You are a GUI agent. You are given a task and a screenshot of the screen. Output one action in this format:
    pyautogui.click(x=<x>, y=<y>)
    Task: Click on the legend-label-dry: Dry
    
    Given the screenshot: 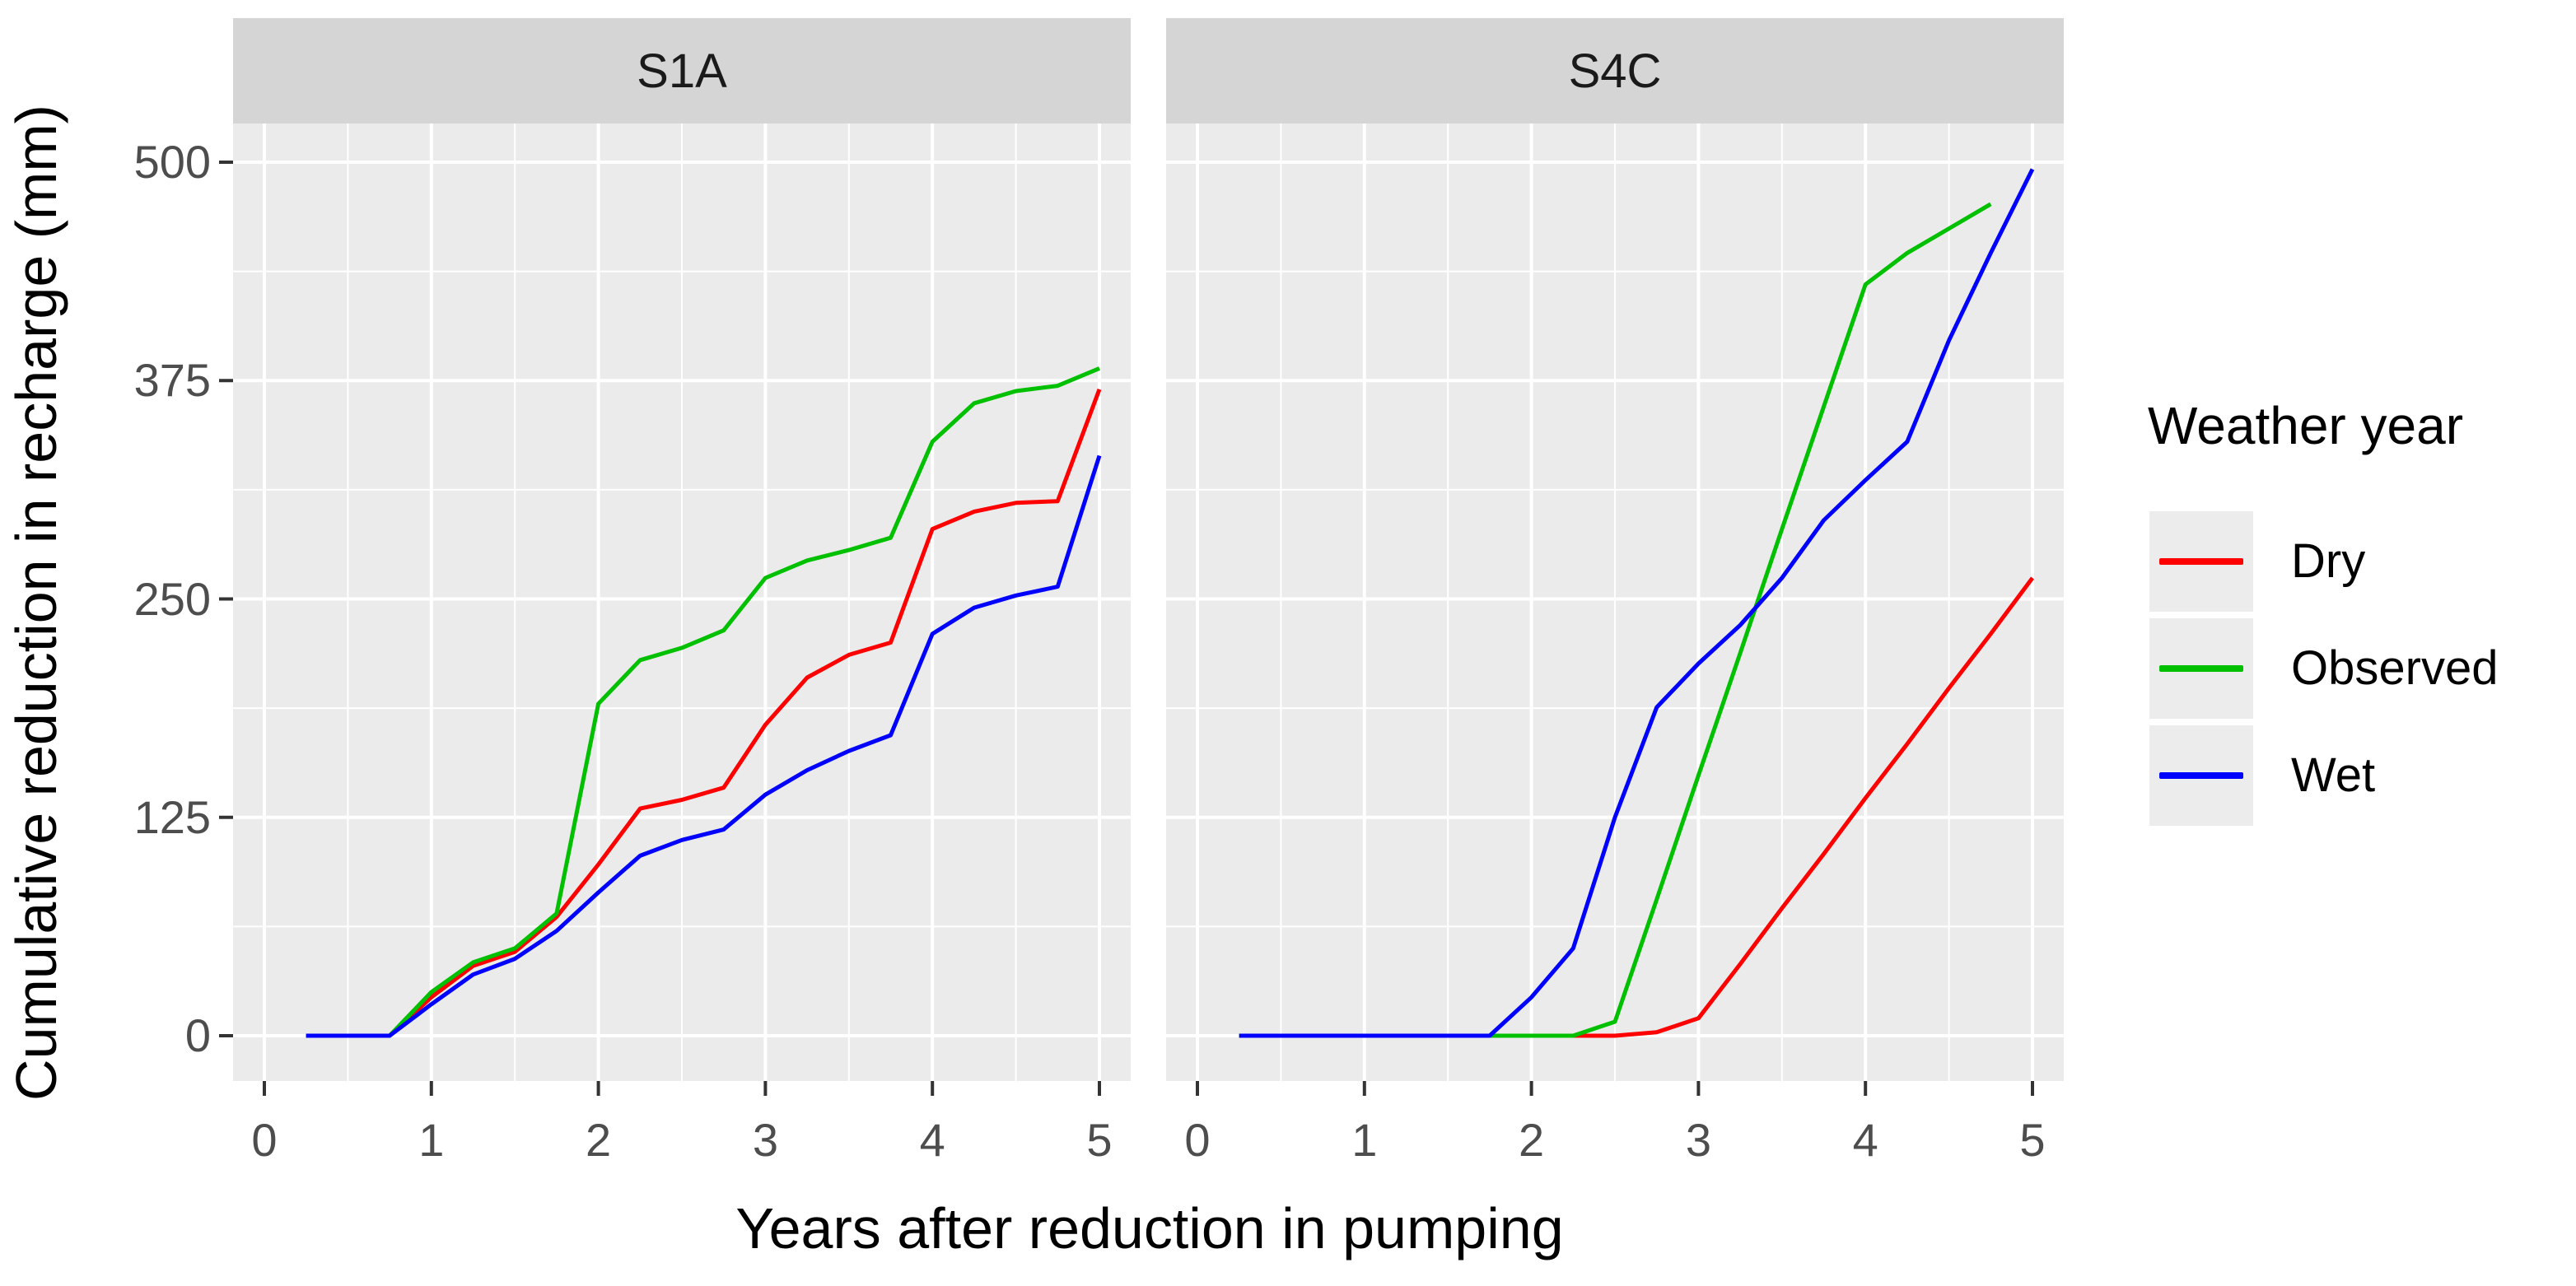 What is the action you would take?
    pyautogui.click(x=2328, y=561)
    